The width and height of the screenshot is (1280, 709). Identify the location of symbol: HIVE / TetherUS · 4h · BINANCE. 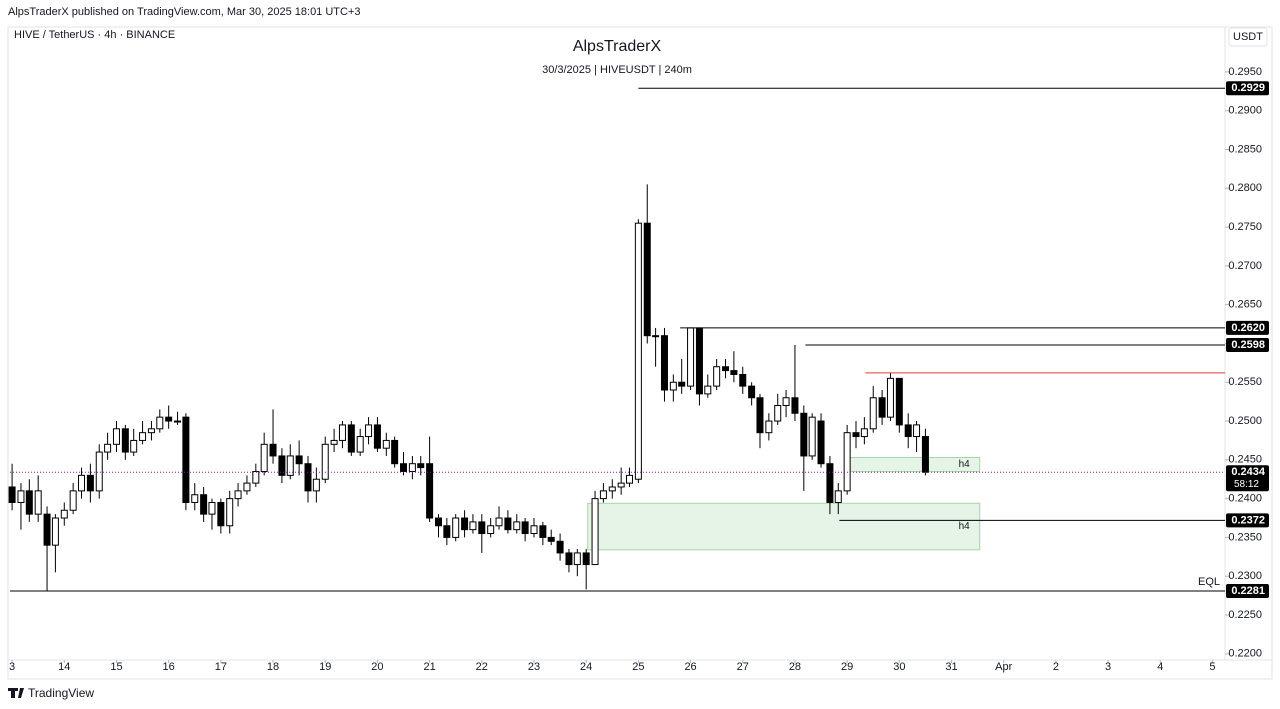
(94, 35).